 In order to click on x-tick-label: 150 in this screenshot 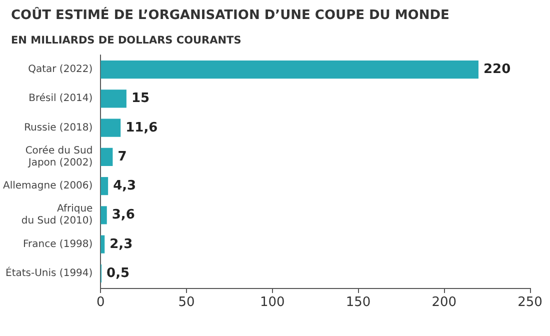, I will do `click(358, 302)`.